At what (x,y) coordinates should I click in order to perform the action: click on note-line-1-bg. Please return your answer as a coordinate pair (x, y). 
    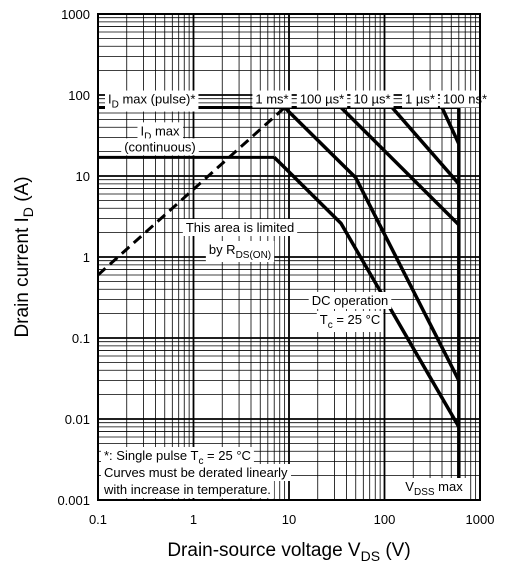
    Looking at the image, I should click on (177, 457).